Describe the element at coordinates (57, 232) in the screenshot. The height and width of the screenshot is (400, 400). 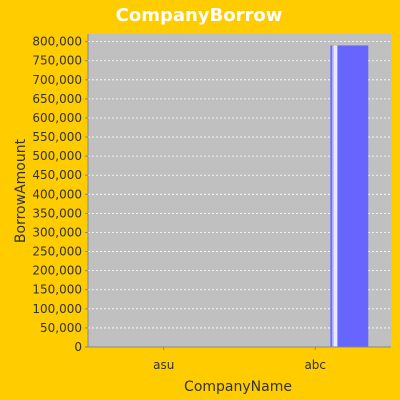
I see `y-tick-label: 300,000` at that location.